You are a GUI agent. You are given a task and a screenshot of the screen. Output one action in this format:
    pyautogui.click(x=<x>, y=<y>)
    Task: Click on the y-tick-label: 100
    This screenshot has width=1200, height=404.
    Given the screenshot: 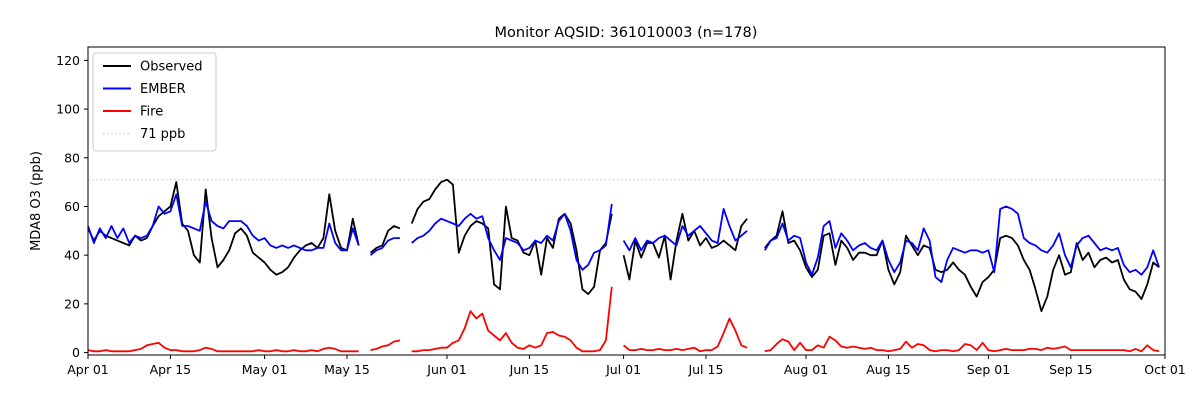 What is the action you would take?
    pyautogui.click(x=68, y=109)
    